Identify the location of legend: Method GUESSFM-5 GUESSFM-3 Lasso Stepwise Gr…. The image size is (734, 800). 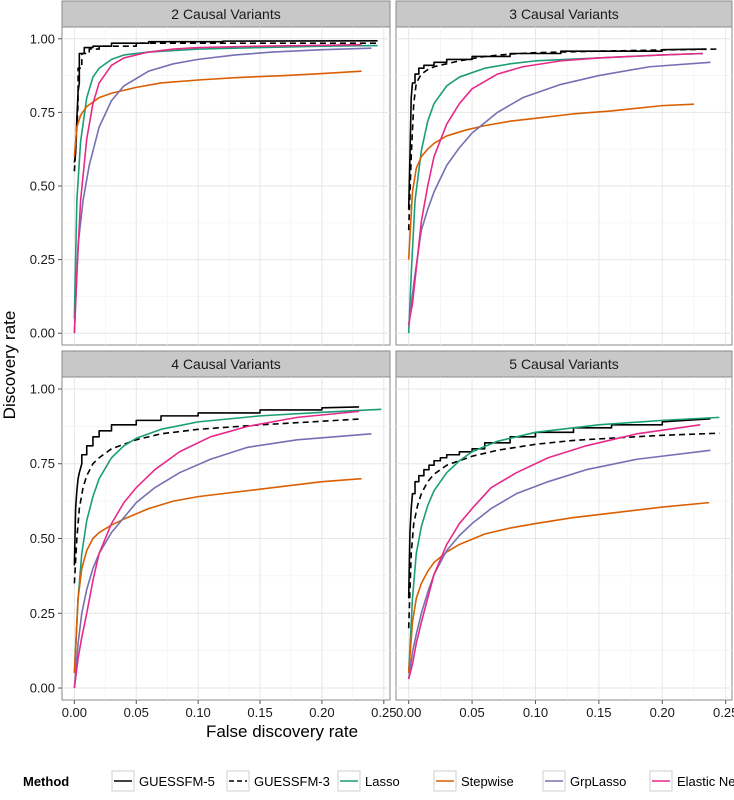
(378, 781).